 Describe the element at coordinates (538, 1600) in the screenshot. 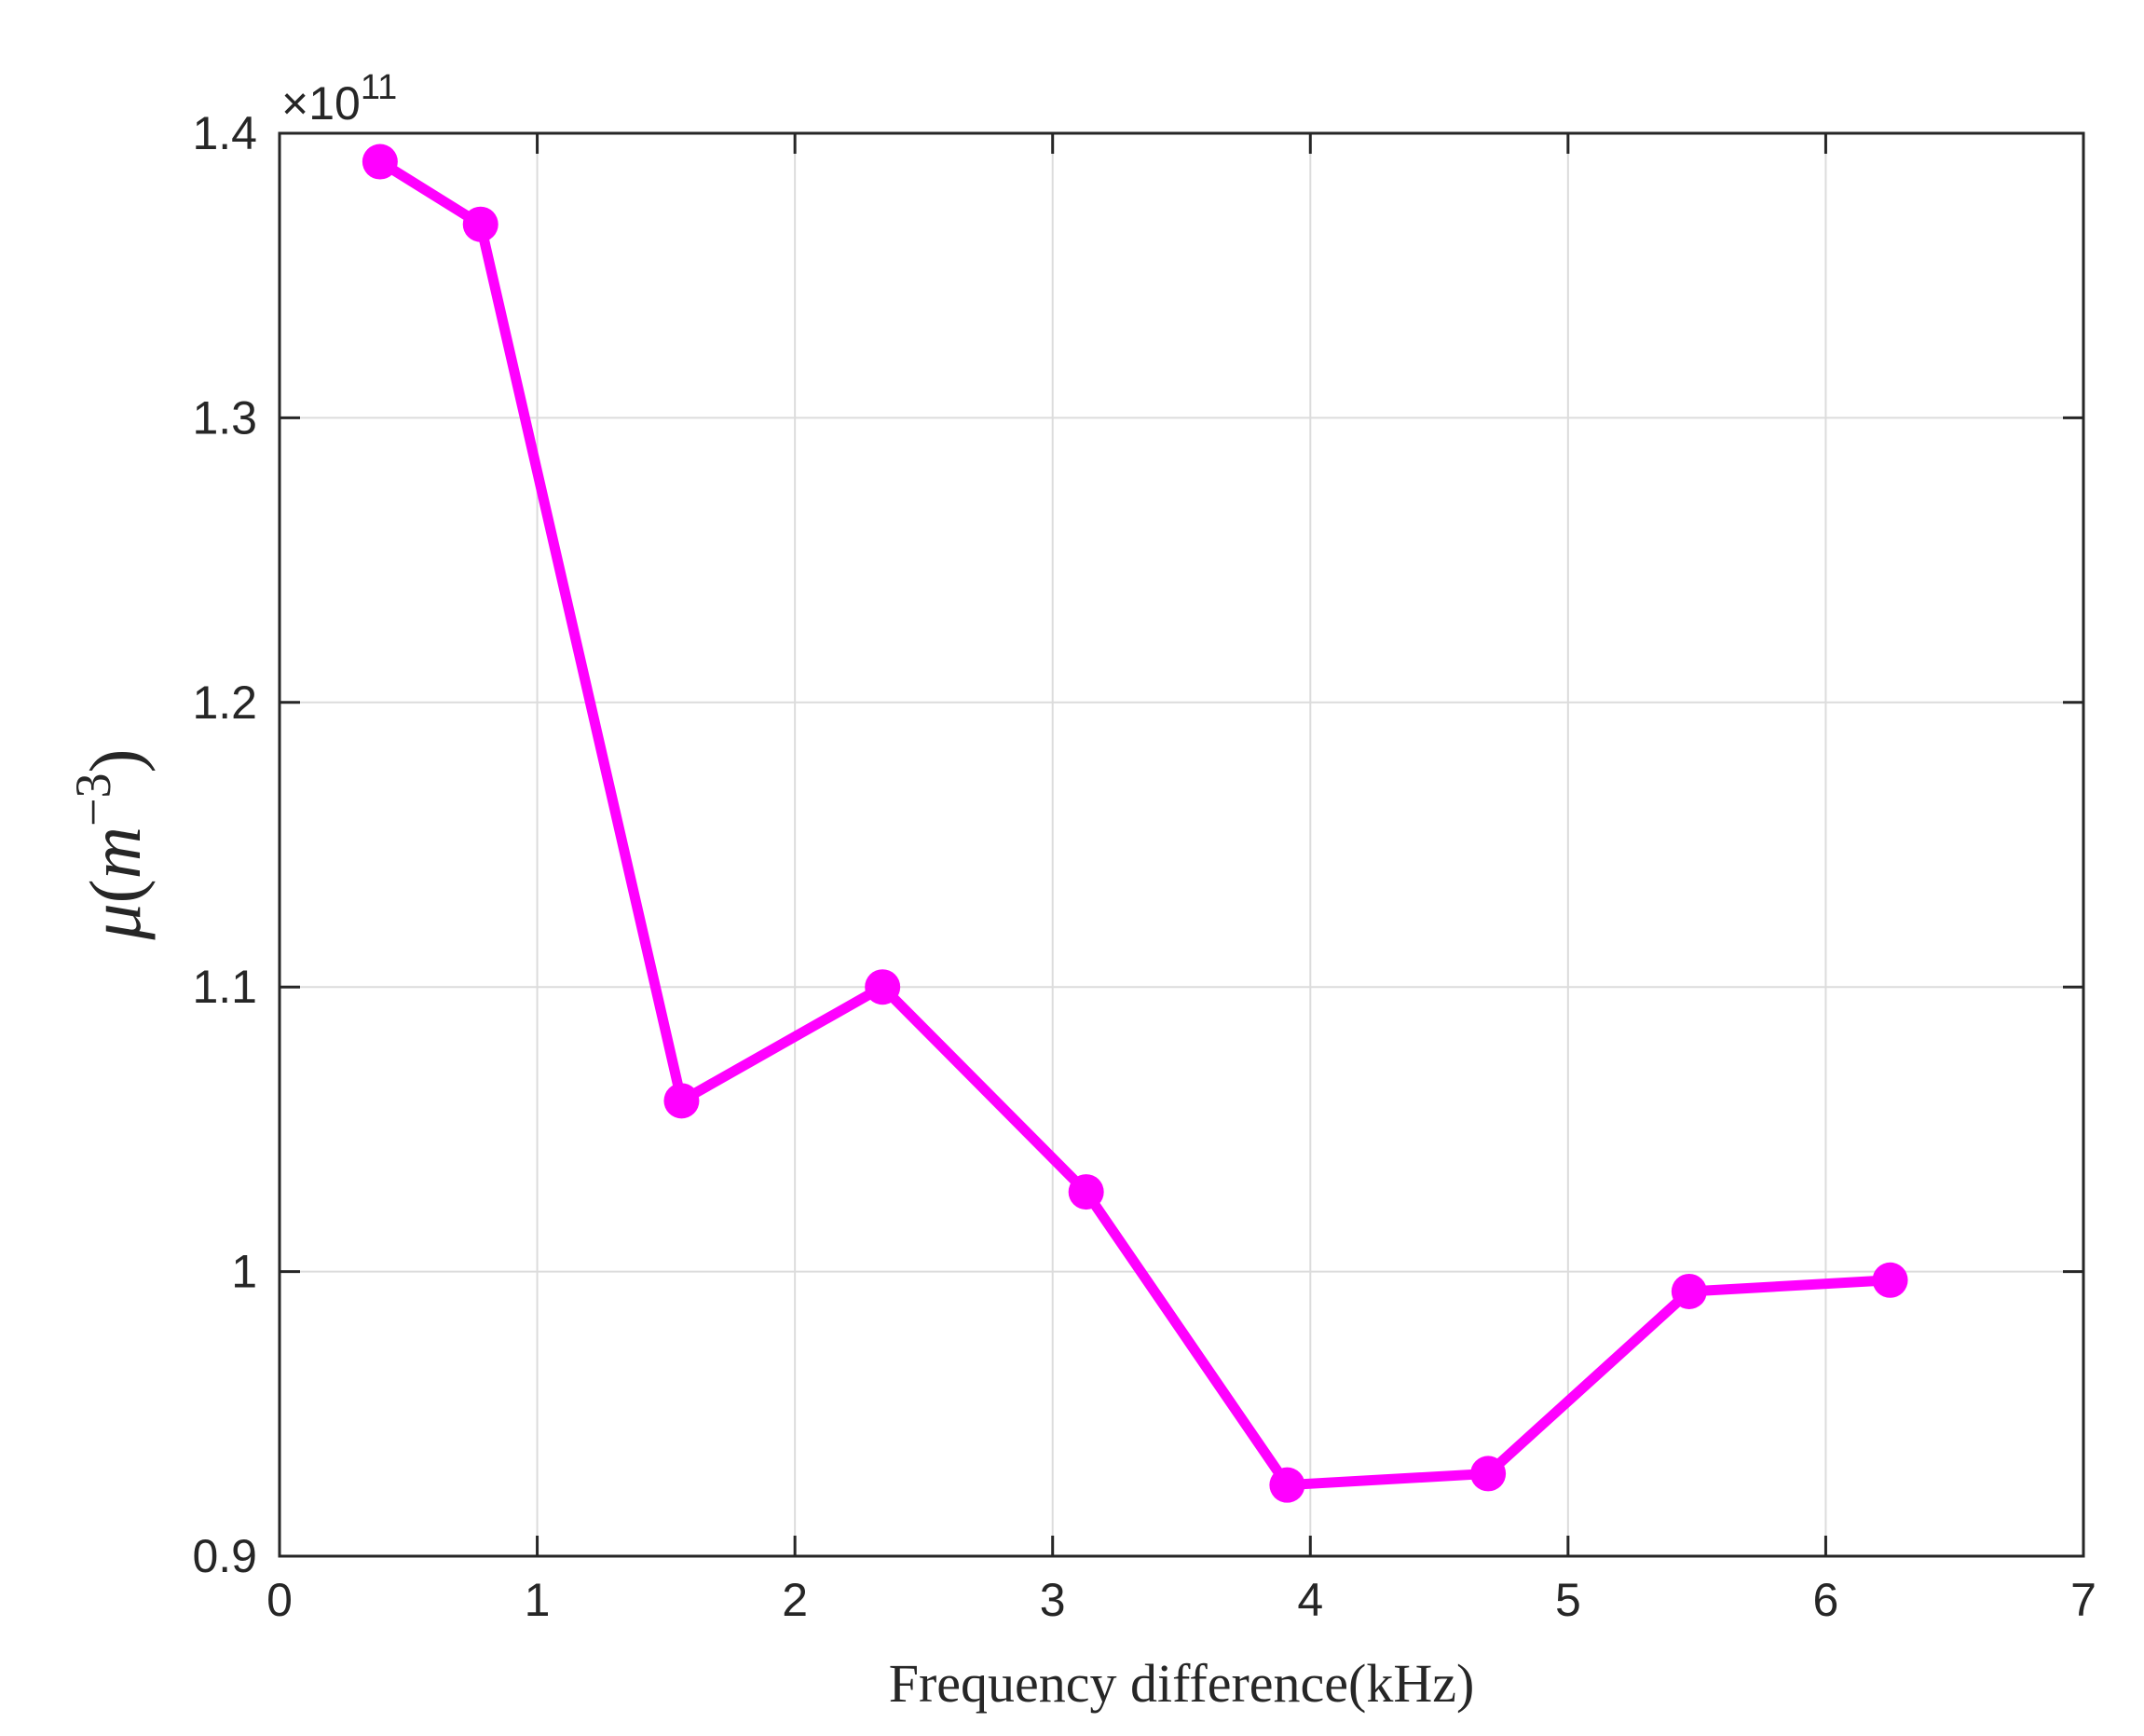

I see `x-tick-label: 1` at that location.